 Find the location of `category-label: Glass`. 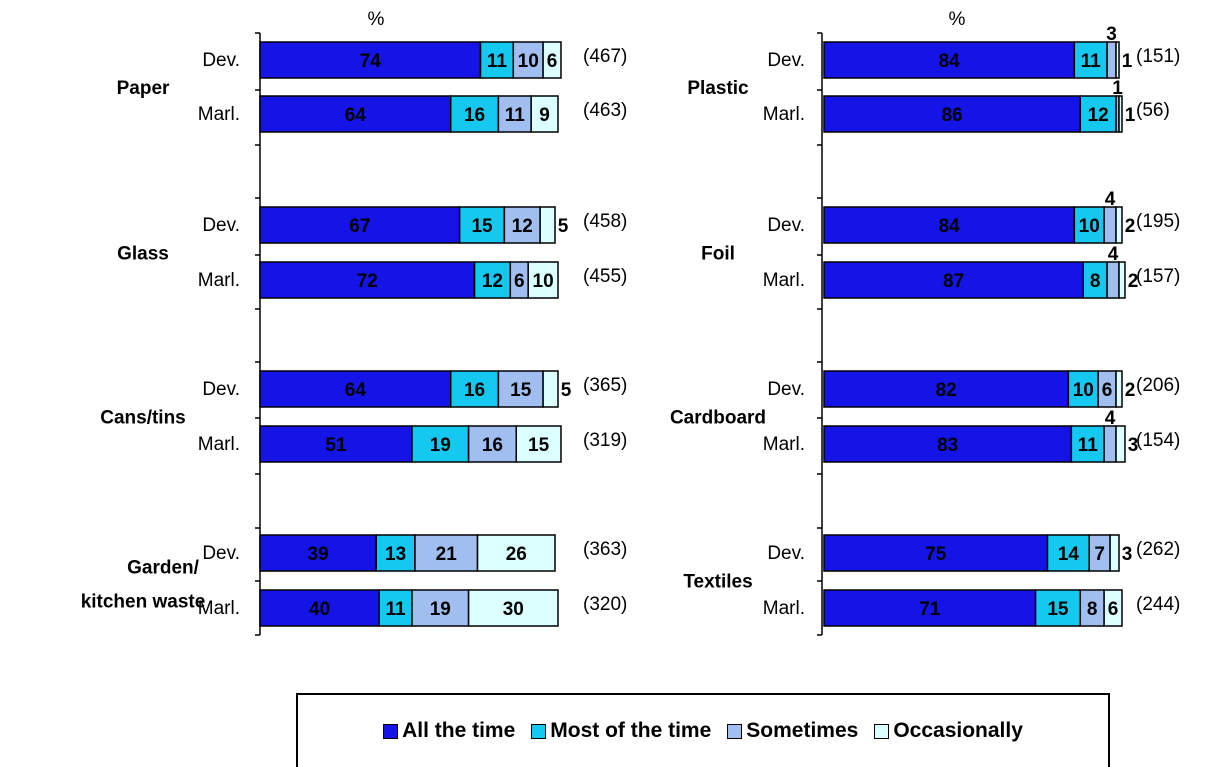

category-label: Glass is located at coordinates (143, 254).